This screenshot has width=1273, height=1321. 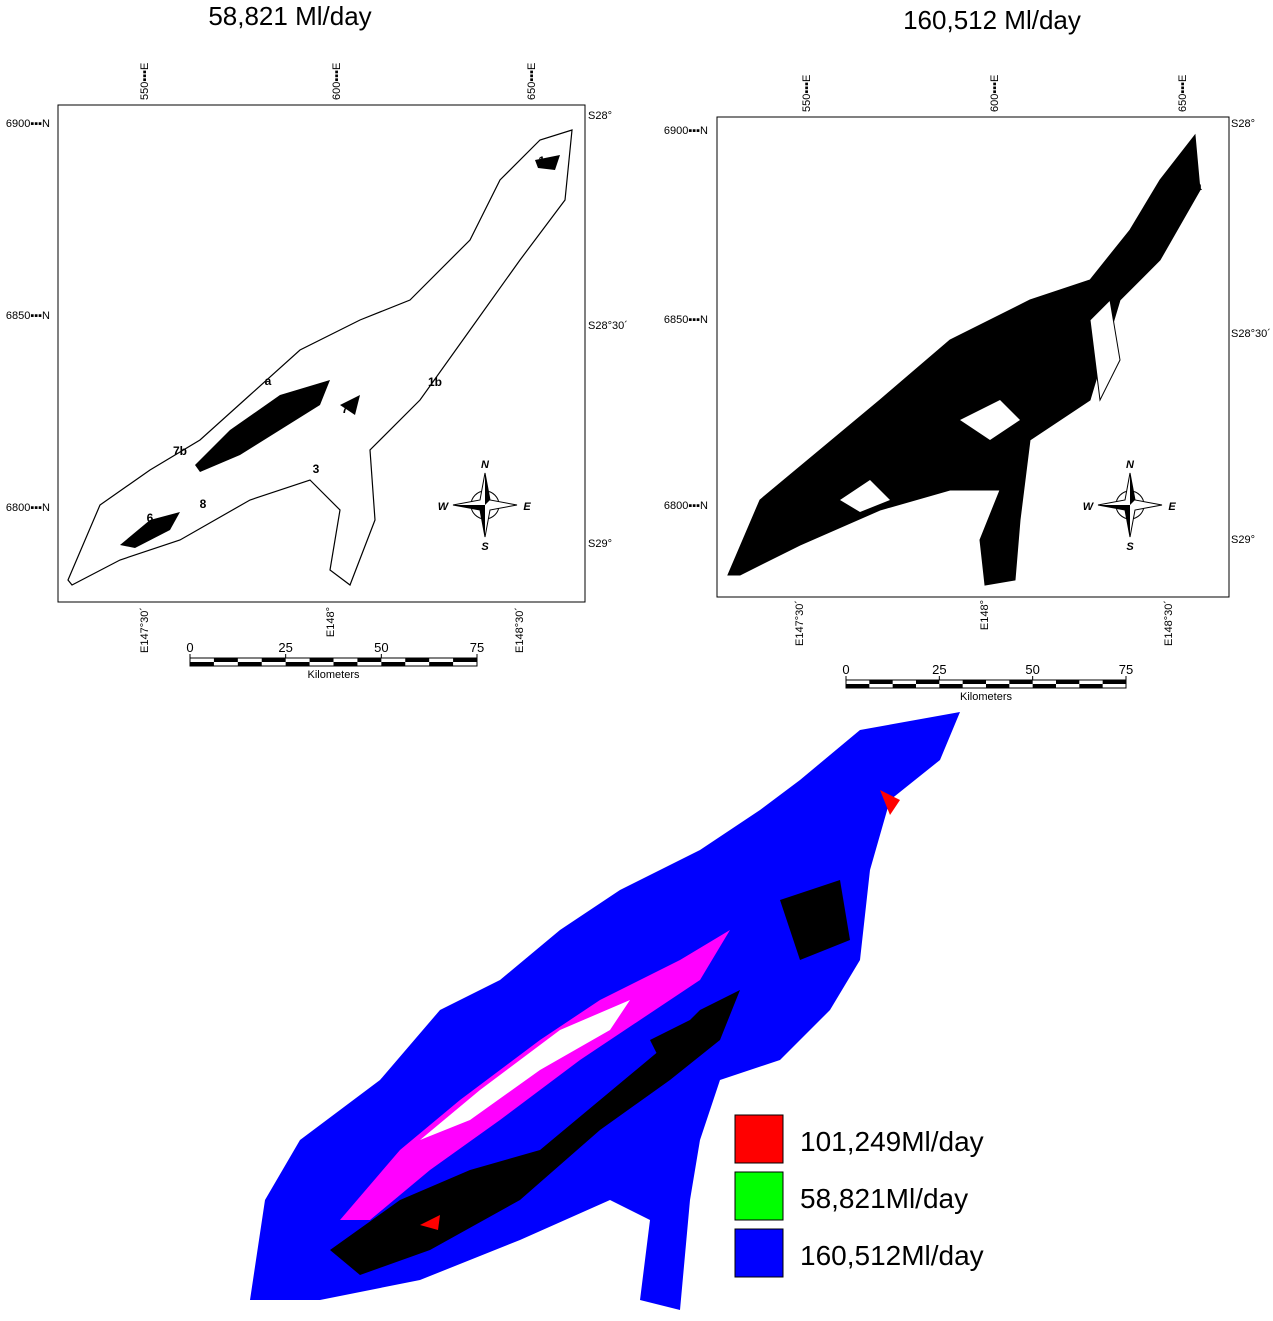 I want to click on region-label: 7b, so click(x=180, y=451).